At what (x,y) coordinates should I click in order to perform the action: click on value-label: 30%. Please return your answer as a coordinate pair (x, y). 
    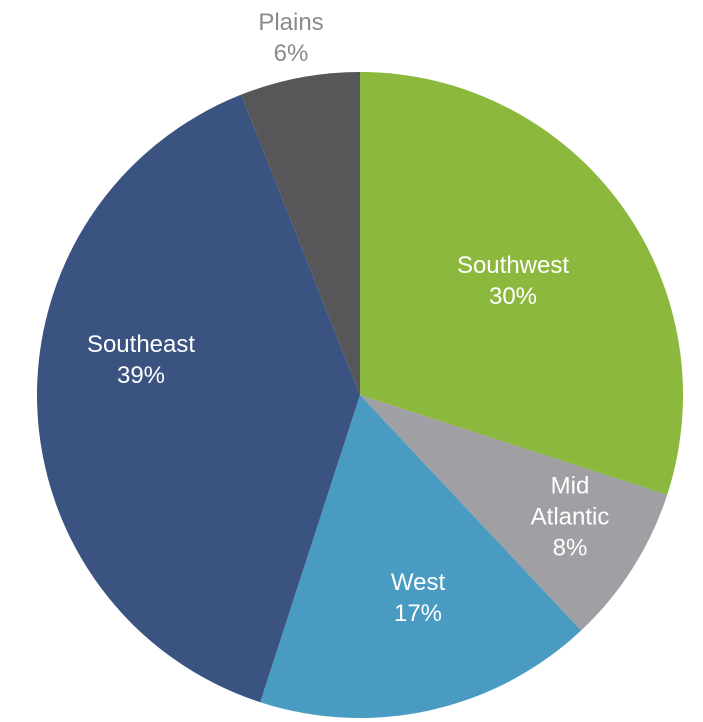
    Looking at the image, I should click on (513, 296).